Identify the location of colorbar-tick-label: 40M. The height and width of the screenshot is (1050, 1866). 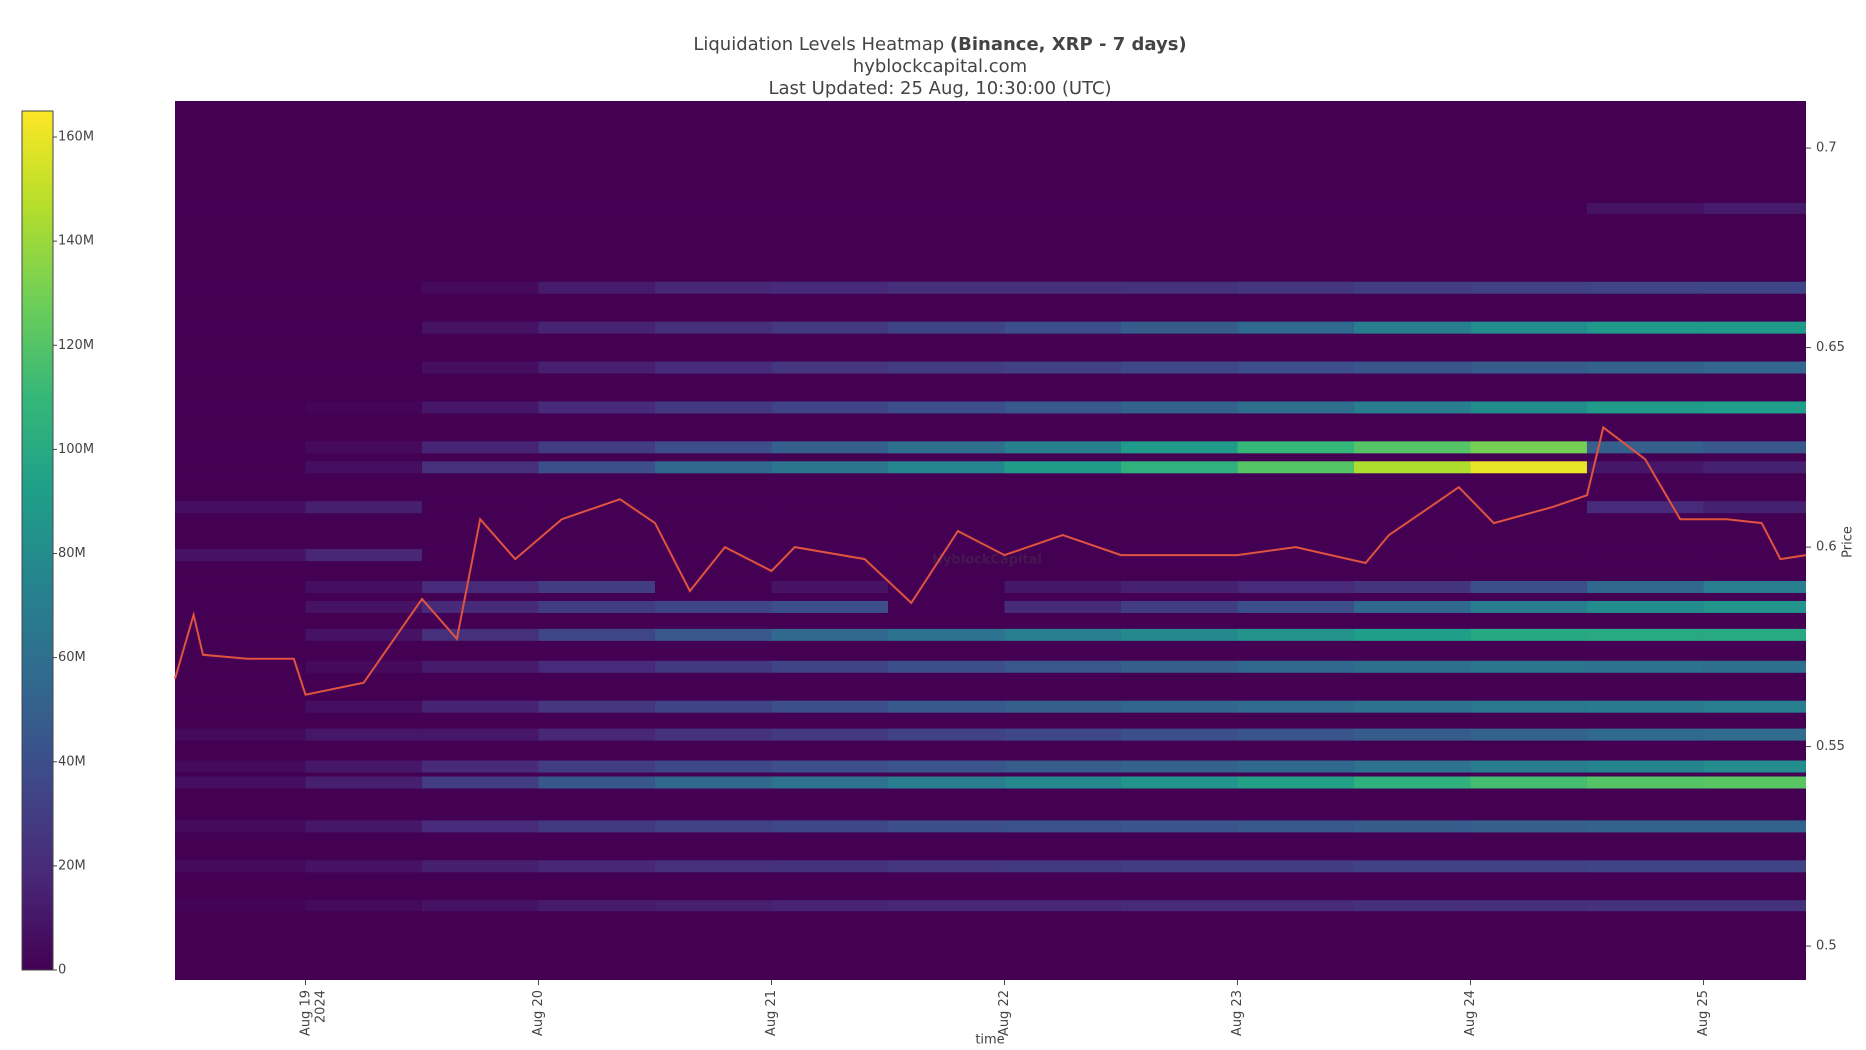
(72, 761).